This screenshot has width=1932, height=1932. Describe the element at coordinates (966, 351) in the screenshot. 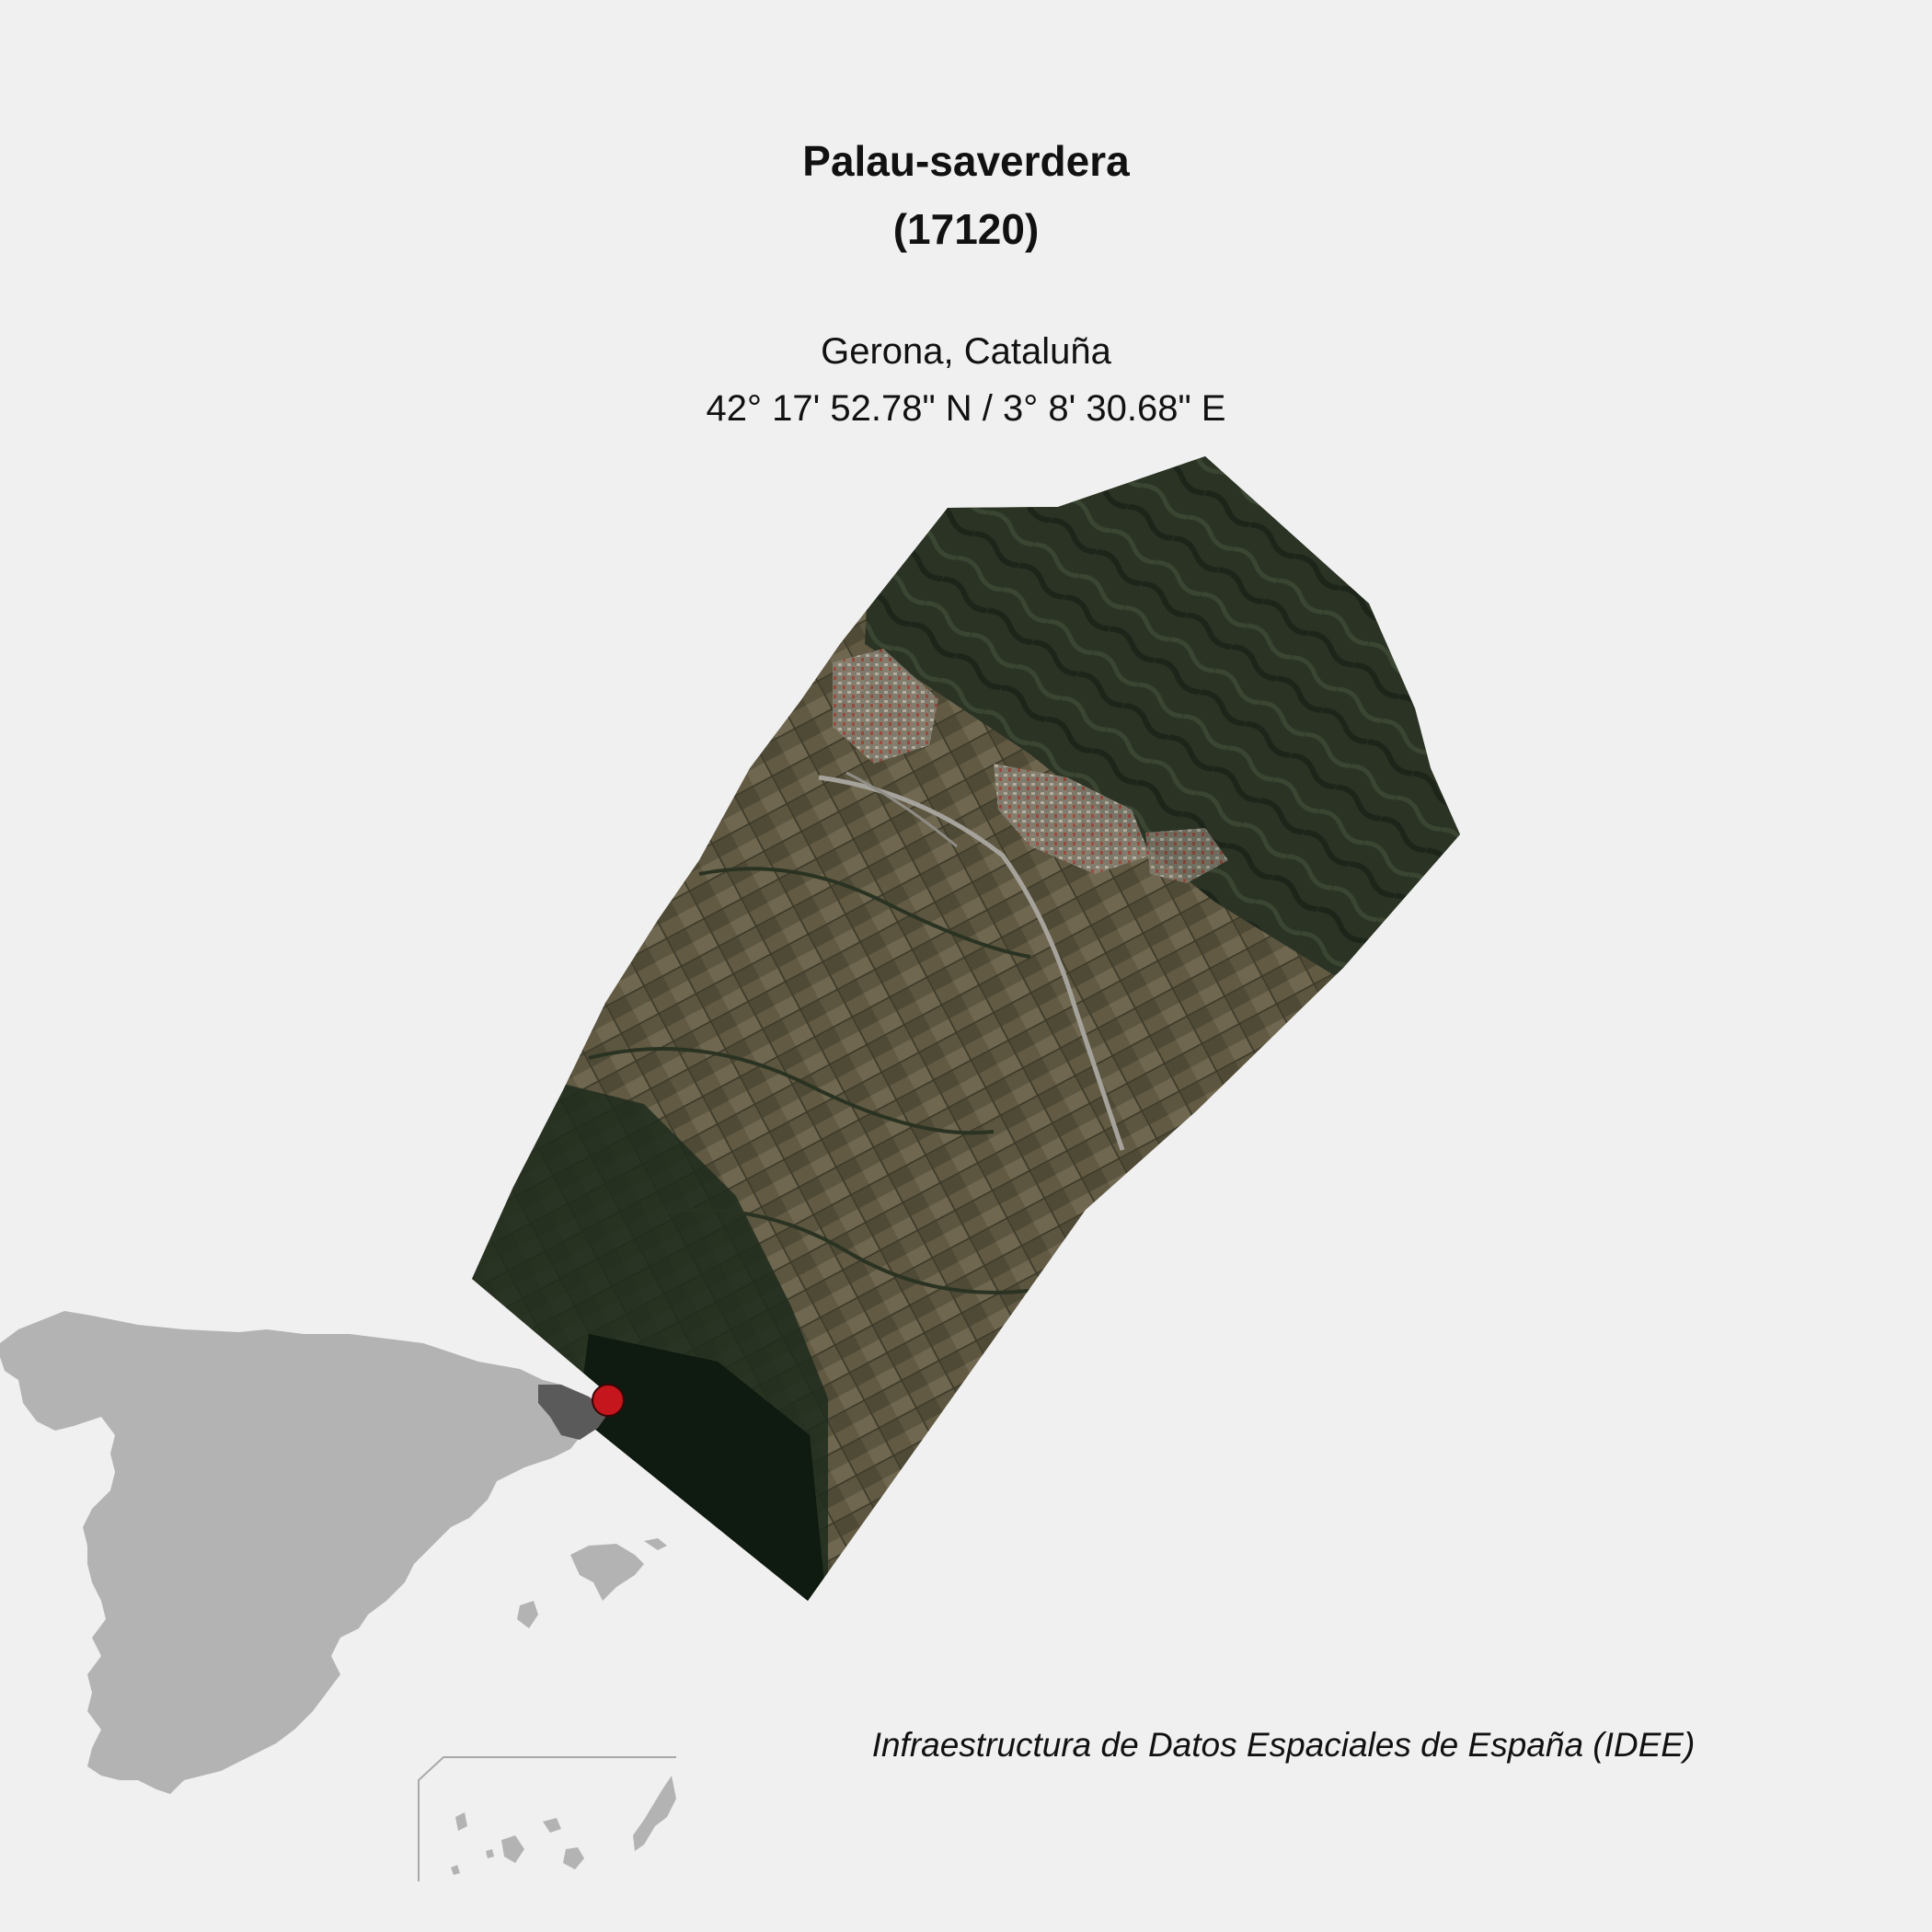

I see `region-label: Gerona, Cataluña` at that location.